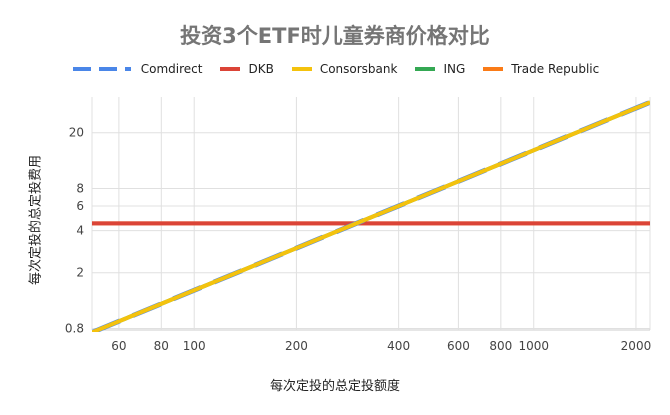 The width and height of the screenshot is (670, 415). What do you see at coordinates (194, 346) in the screenshot?
I see `x-tick-100: 100` at bounding box center [194, 346].